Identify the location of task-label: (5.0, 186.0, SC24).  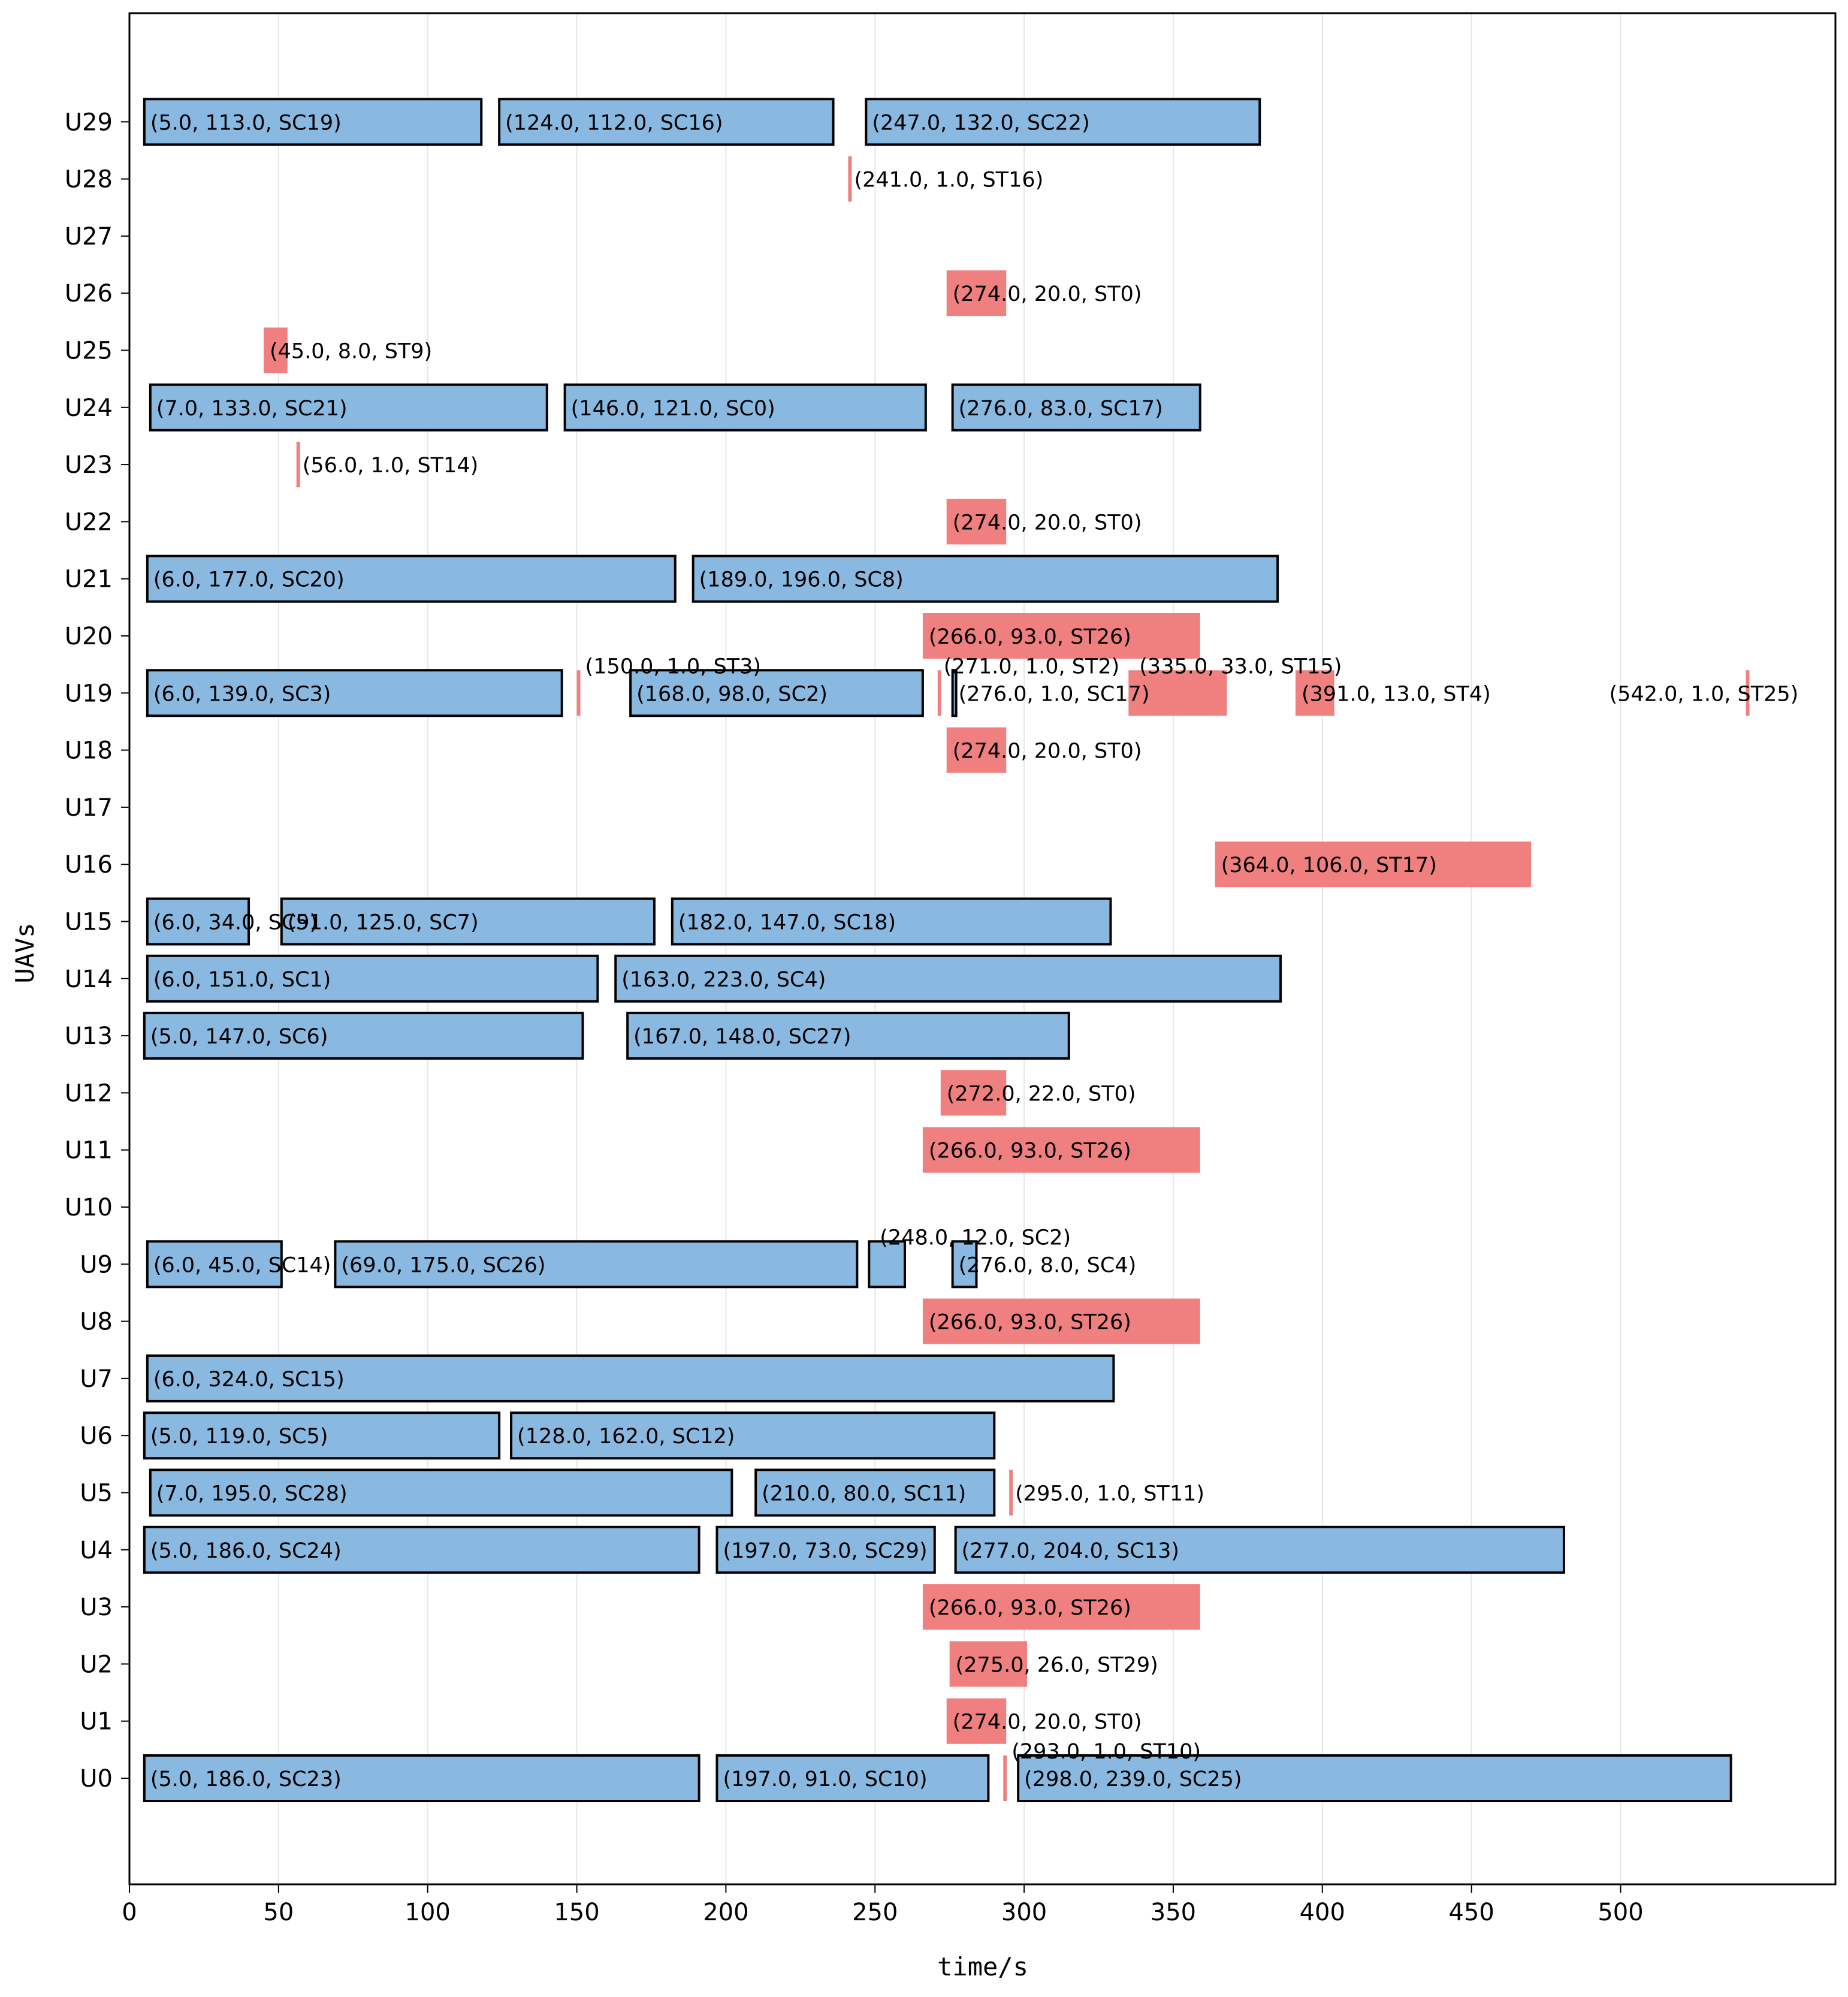
(246, 1551).